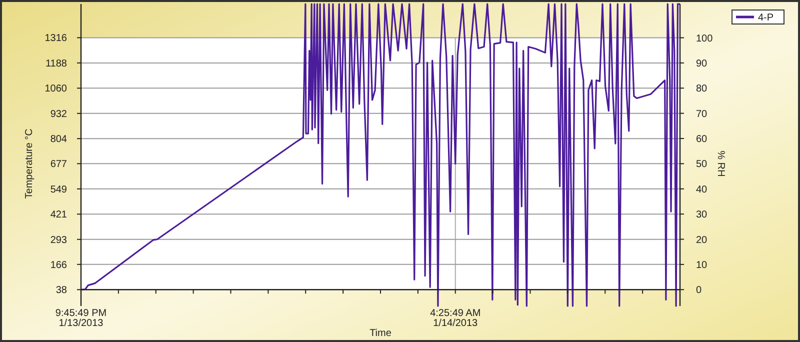  Describe the element at coordinates (702, 240) in the screenshot. I see `y2-tick-label: 20` at that location.